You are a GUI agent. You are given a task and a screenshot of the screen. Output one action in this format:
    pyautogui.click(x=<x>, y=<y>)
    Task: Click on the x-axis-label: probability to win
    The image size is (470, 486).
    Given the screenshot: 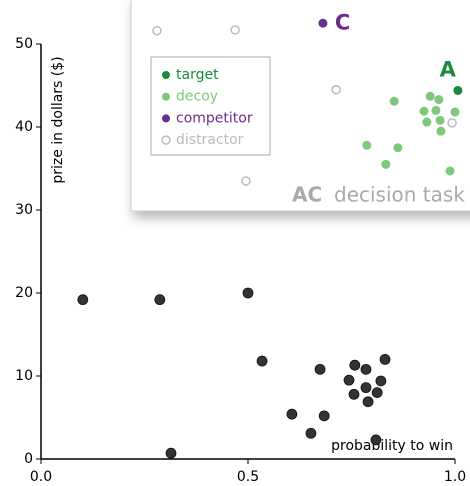 What is the action you would take?
    pyautogui.click(x=392, y=446)
    